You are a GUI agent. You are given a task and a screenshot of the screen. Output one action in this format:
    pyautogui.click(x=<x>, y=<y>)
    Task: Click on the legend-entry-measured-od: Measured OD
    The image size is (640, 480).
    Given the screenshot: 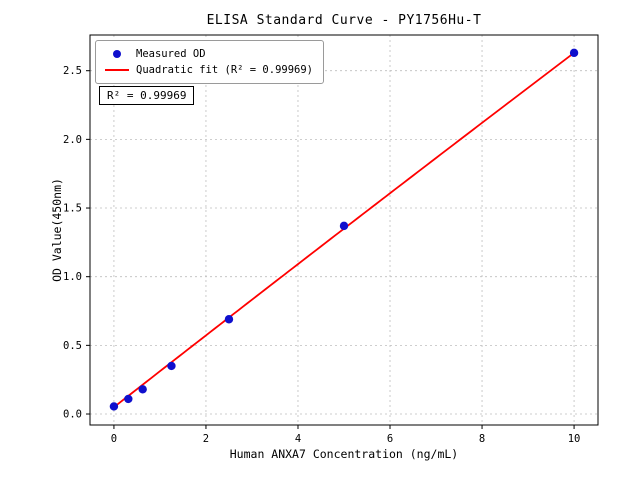 What is the action you would take?
    pyautogui.click(x=208, y=54)
    